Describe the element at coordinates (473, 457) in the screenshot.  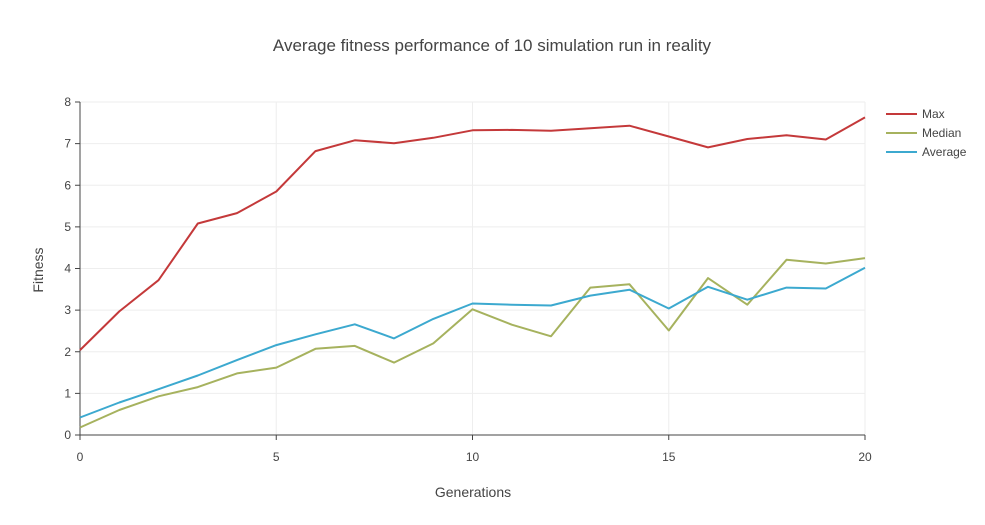
I see `x-tick-label: 10` at that location.